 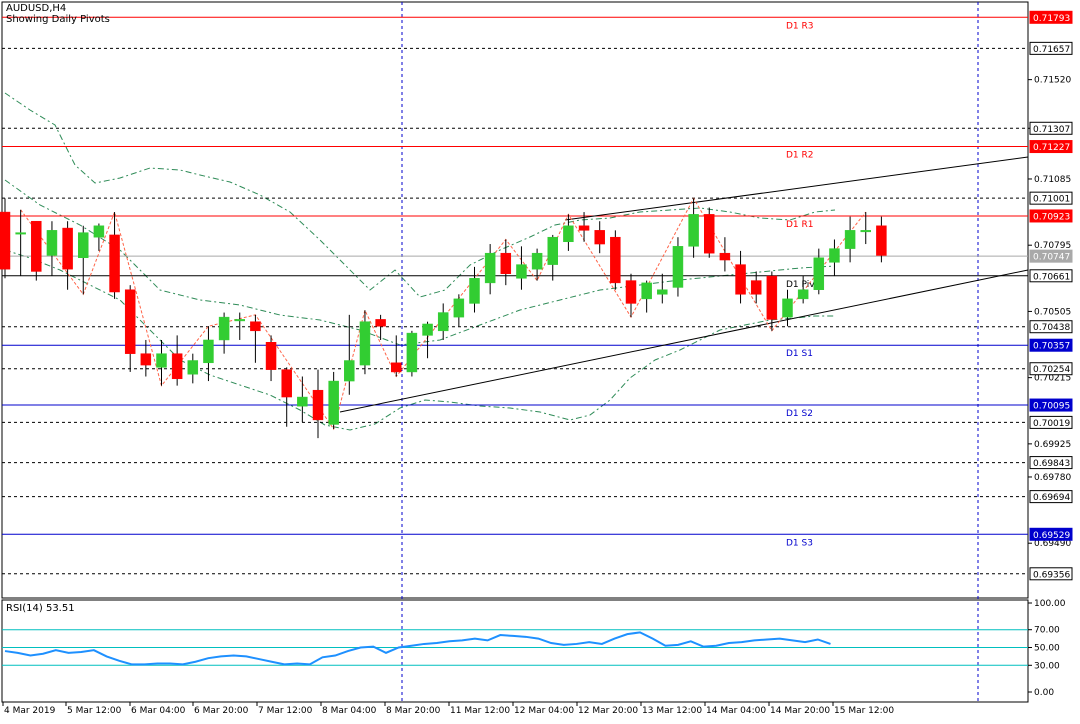 I want to click on time-axis-label: 15 Mar 12:00, so click(x=864, y=711).